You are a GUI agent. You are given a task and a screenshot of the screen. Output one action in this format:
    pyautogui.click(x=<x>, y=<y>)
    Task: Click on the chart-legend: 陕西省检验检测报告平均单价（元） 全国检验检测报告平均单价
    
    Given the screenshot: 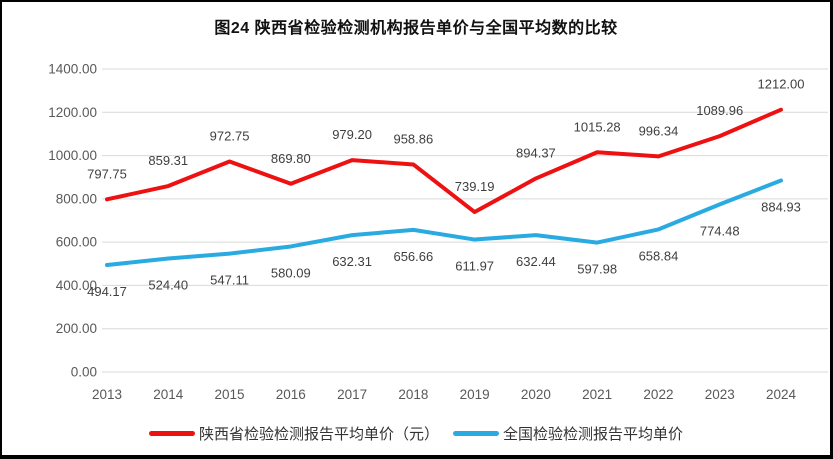 What is the action you would take?
    pyautogui.click(x=416, y=433)
    